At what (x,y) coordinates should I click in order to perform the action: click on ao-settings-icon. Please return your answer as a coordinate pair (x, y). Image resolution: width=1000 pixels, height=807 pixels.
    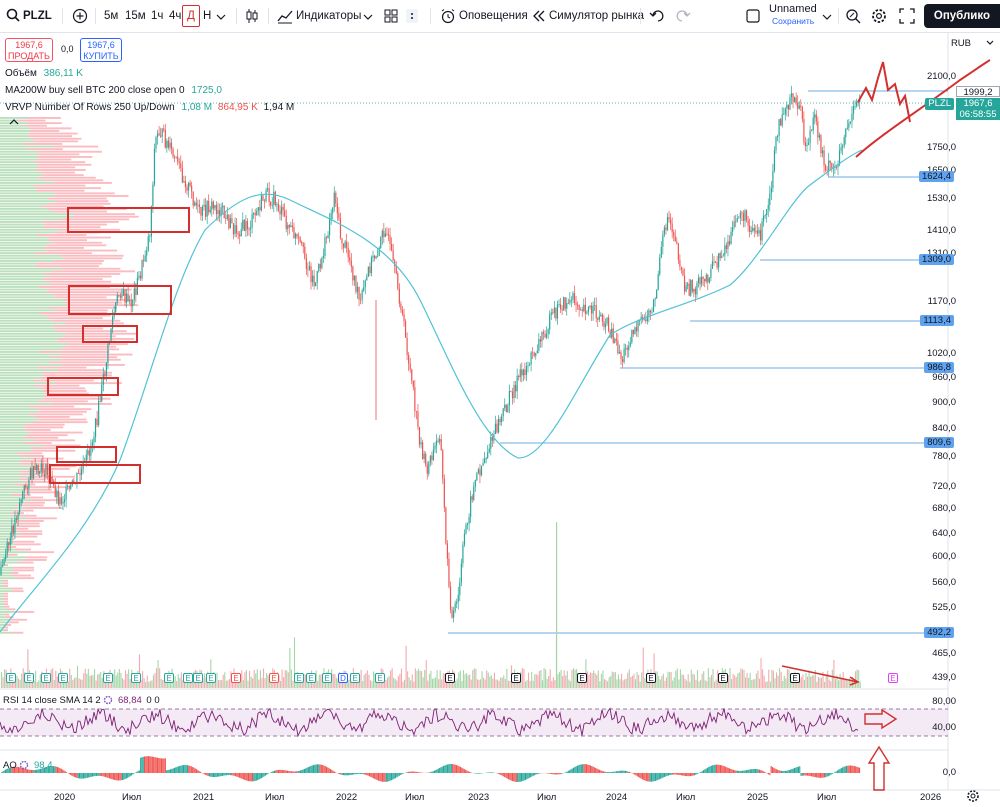
    Looking at the image, I should click on (24, 765).